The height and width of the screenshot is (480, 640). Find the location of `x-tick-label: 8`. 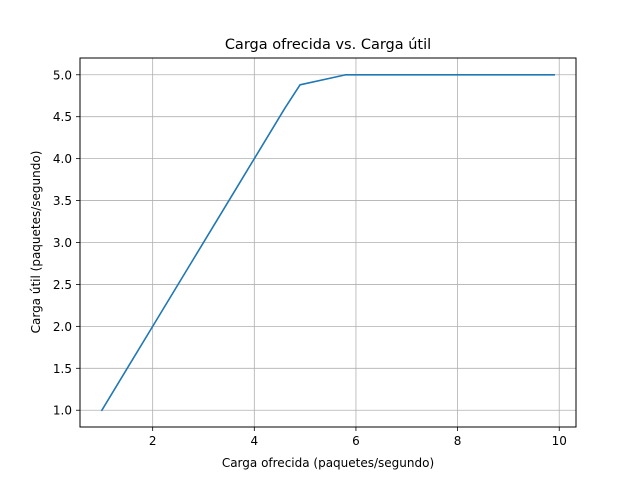

x-tick-label: 8 is located at coordinates (458, 441).